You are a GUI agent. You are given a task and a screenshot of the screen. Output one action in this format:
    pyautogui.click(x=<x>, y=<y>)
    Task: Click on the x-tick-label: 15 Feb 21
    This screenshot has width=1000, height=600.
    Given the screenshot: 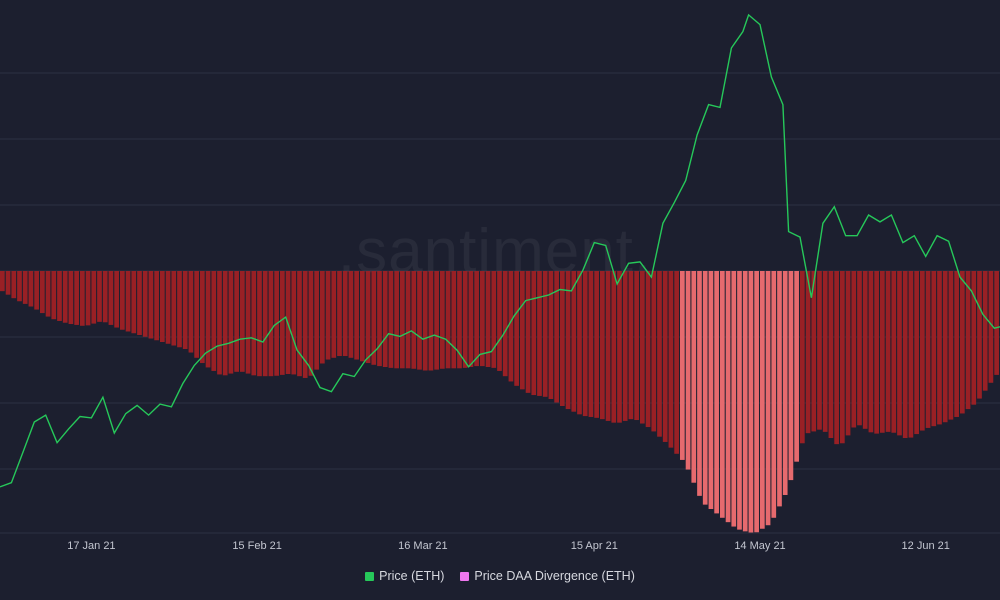 What is the action you would take?
    pyautogui.click(x=257, y=546)
    